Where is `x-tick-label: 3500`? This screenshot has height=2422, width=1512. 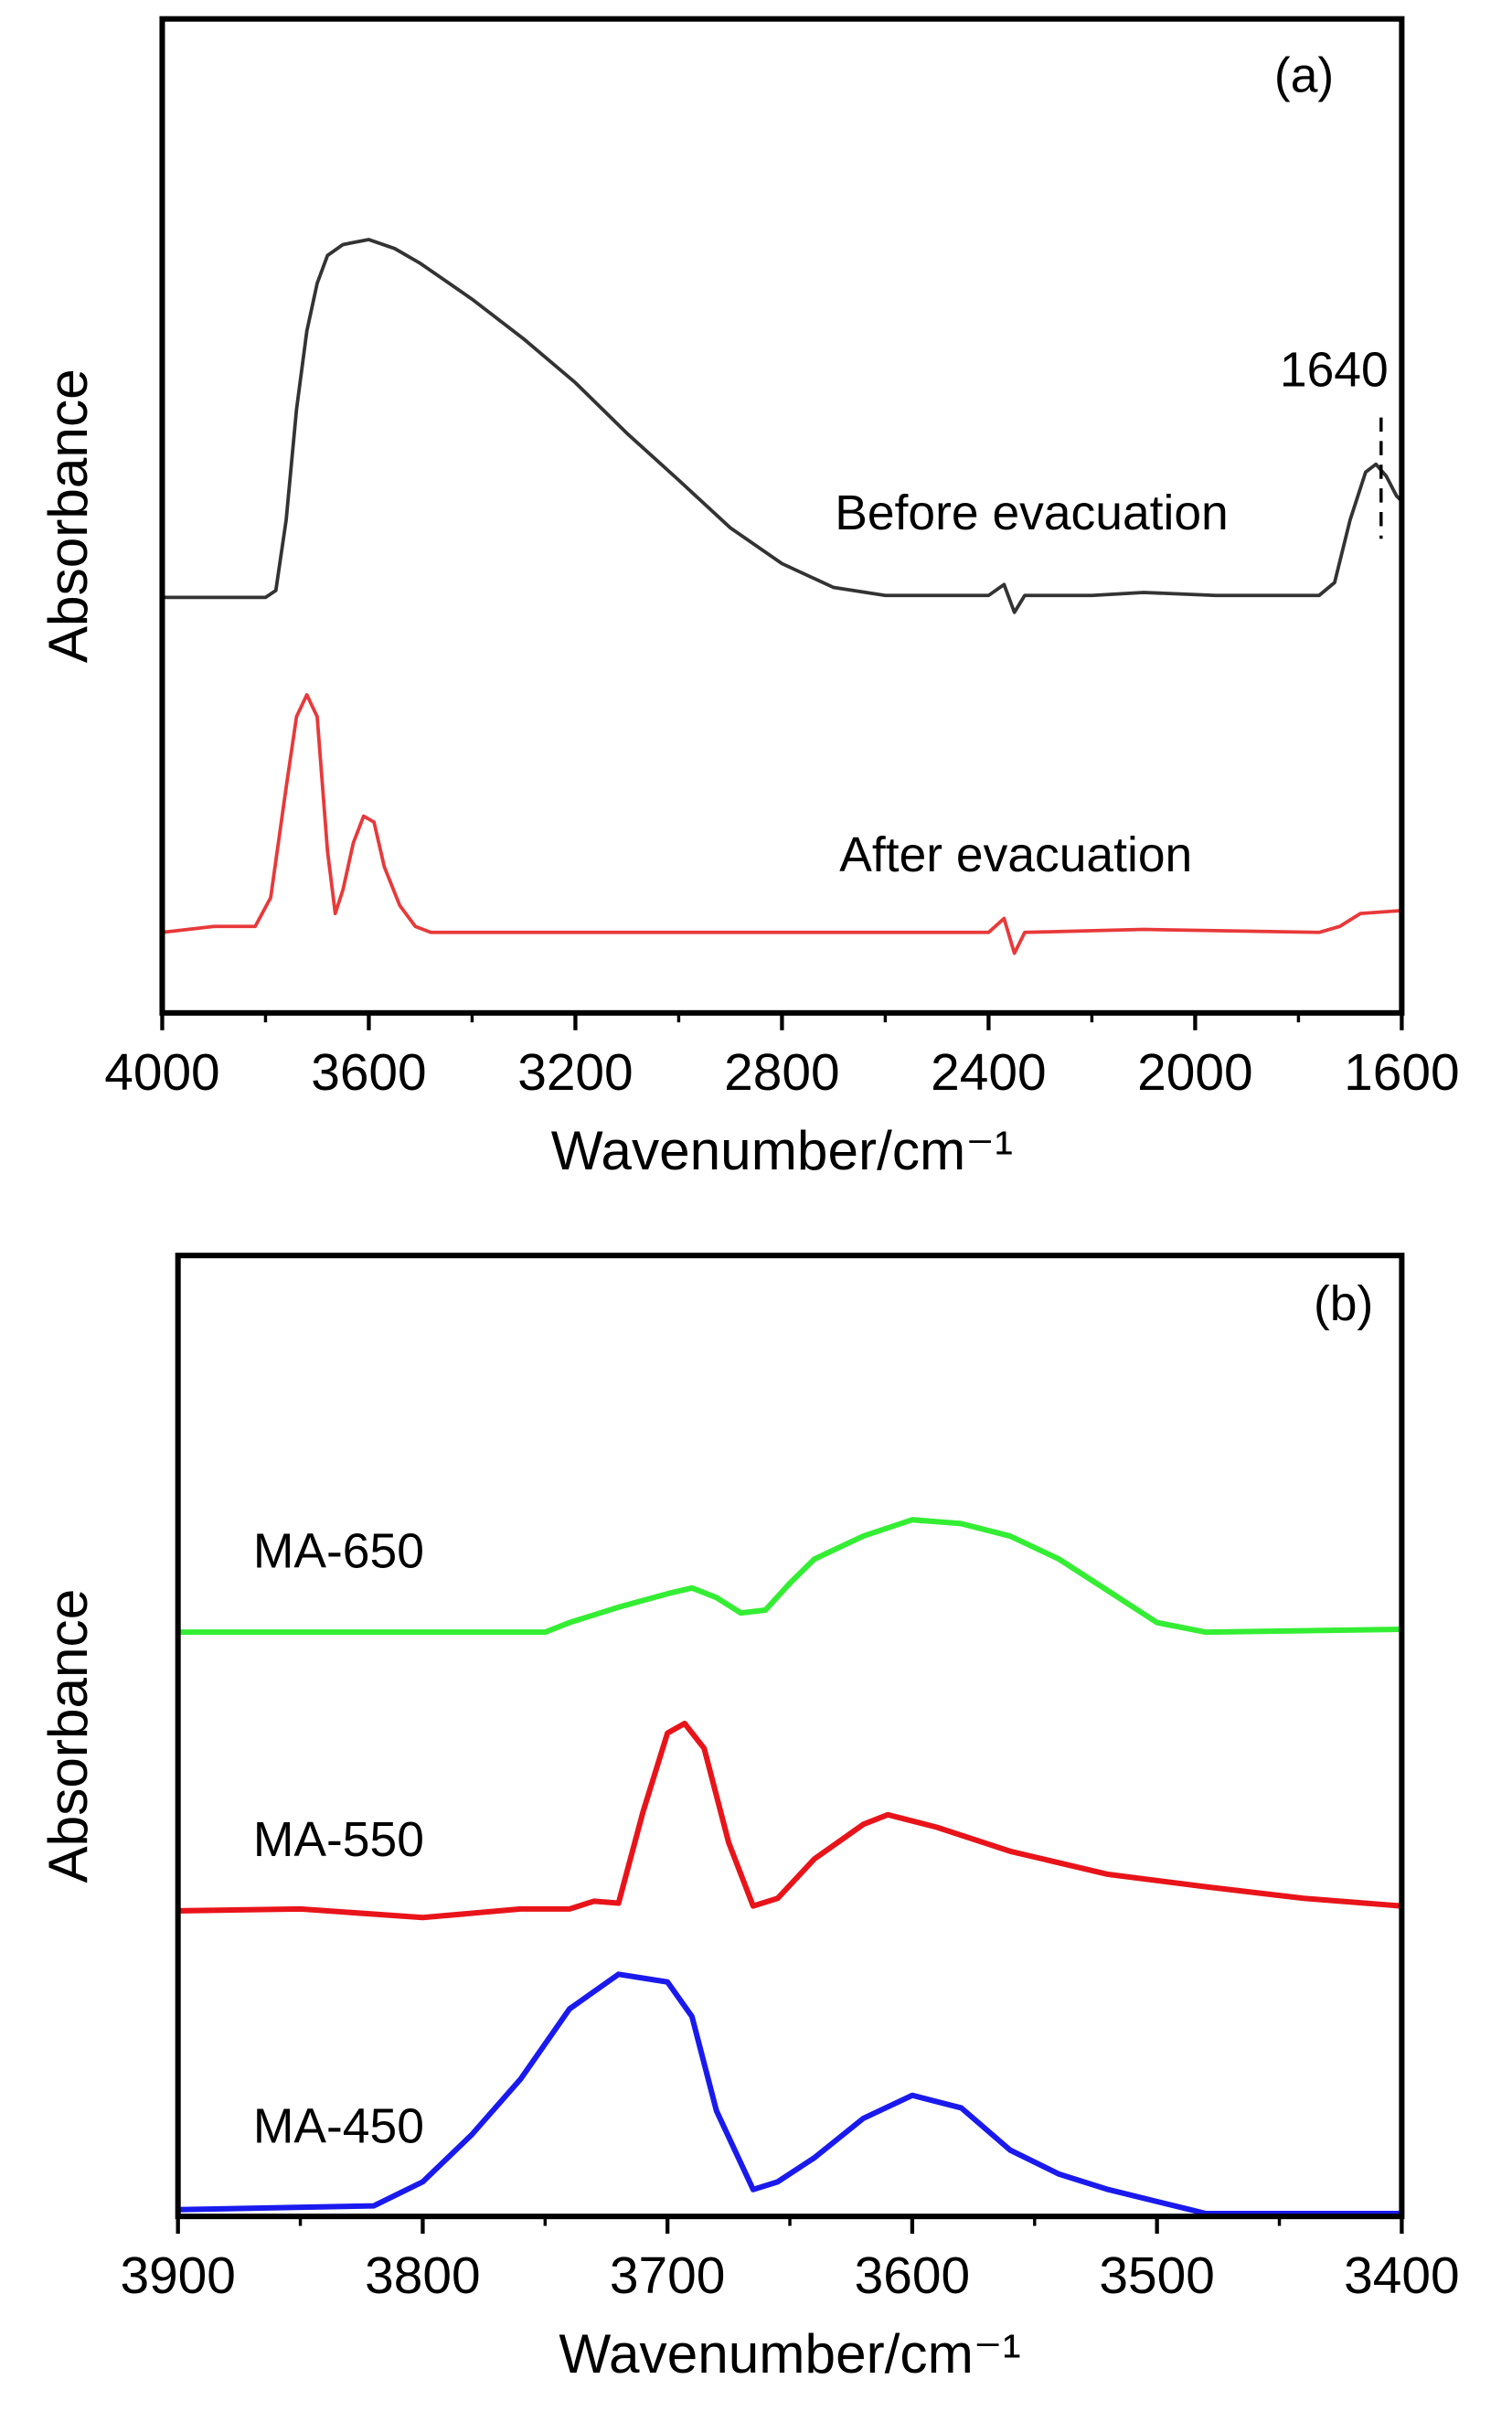
x-tick-label: 3500 is located at coordinates (1156, 2276).